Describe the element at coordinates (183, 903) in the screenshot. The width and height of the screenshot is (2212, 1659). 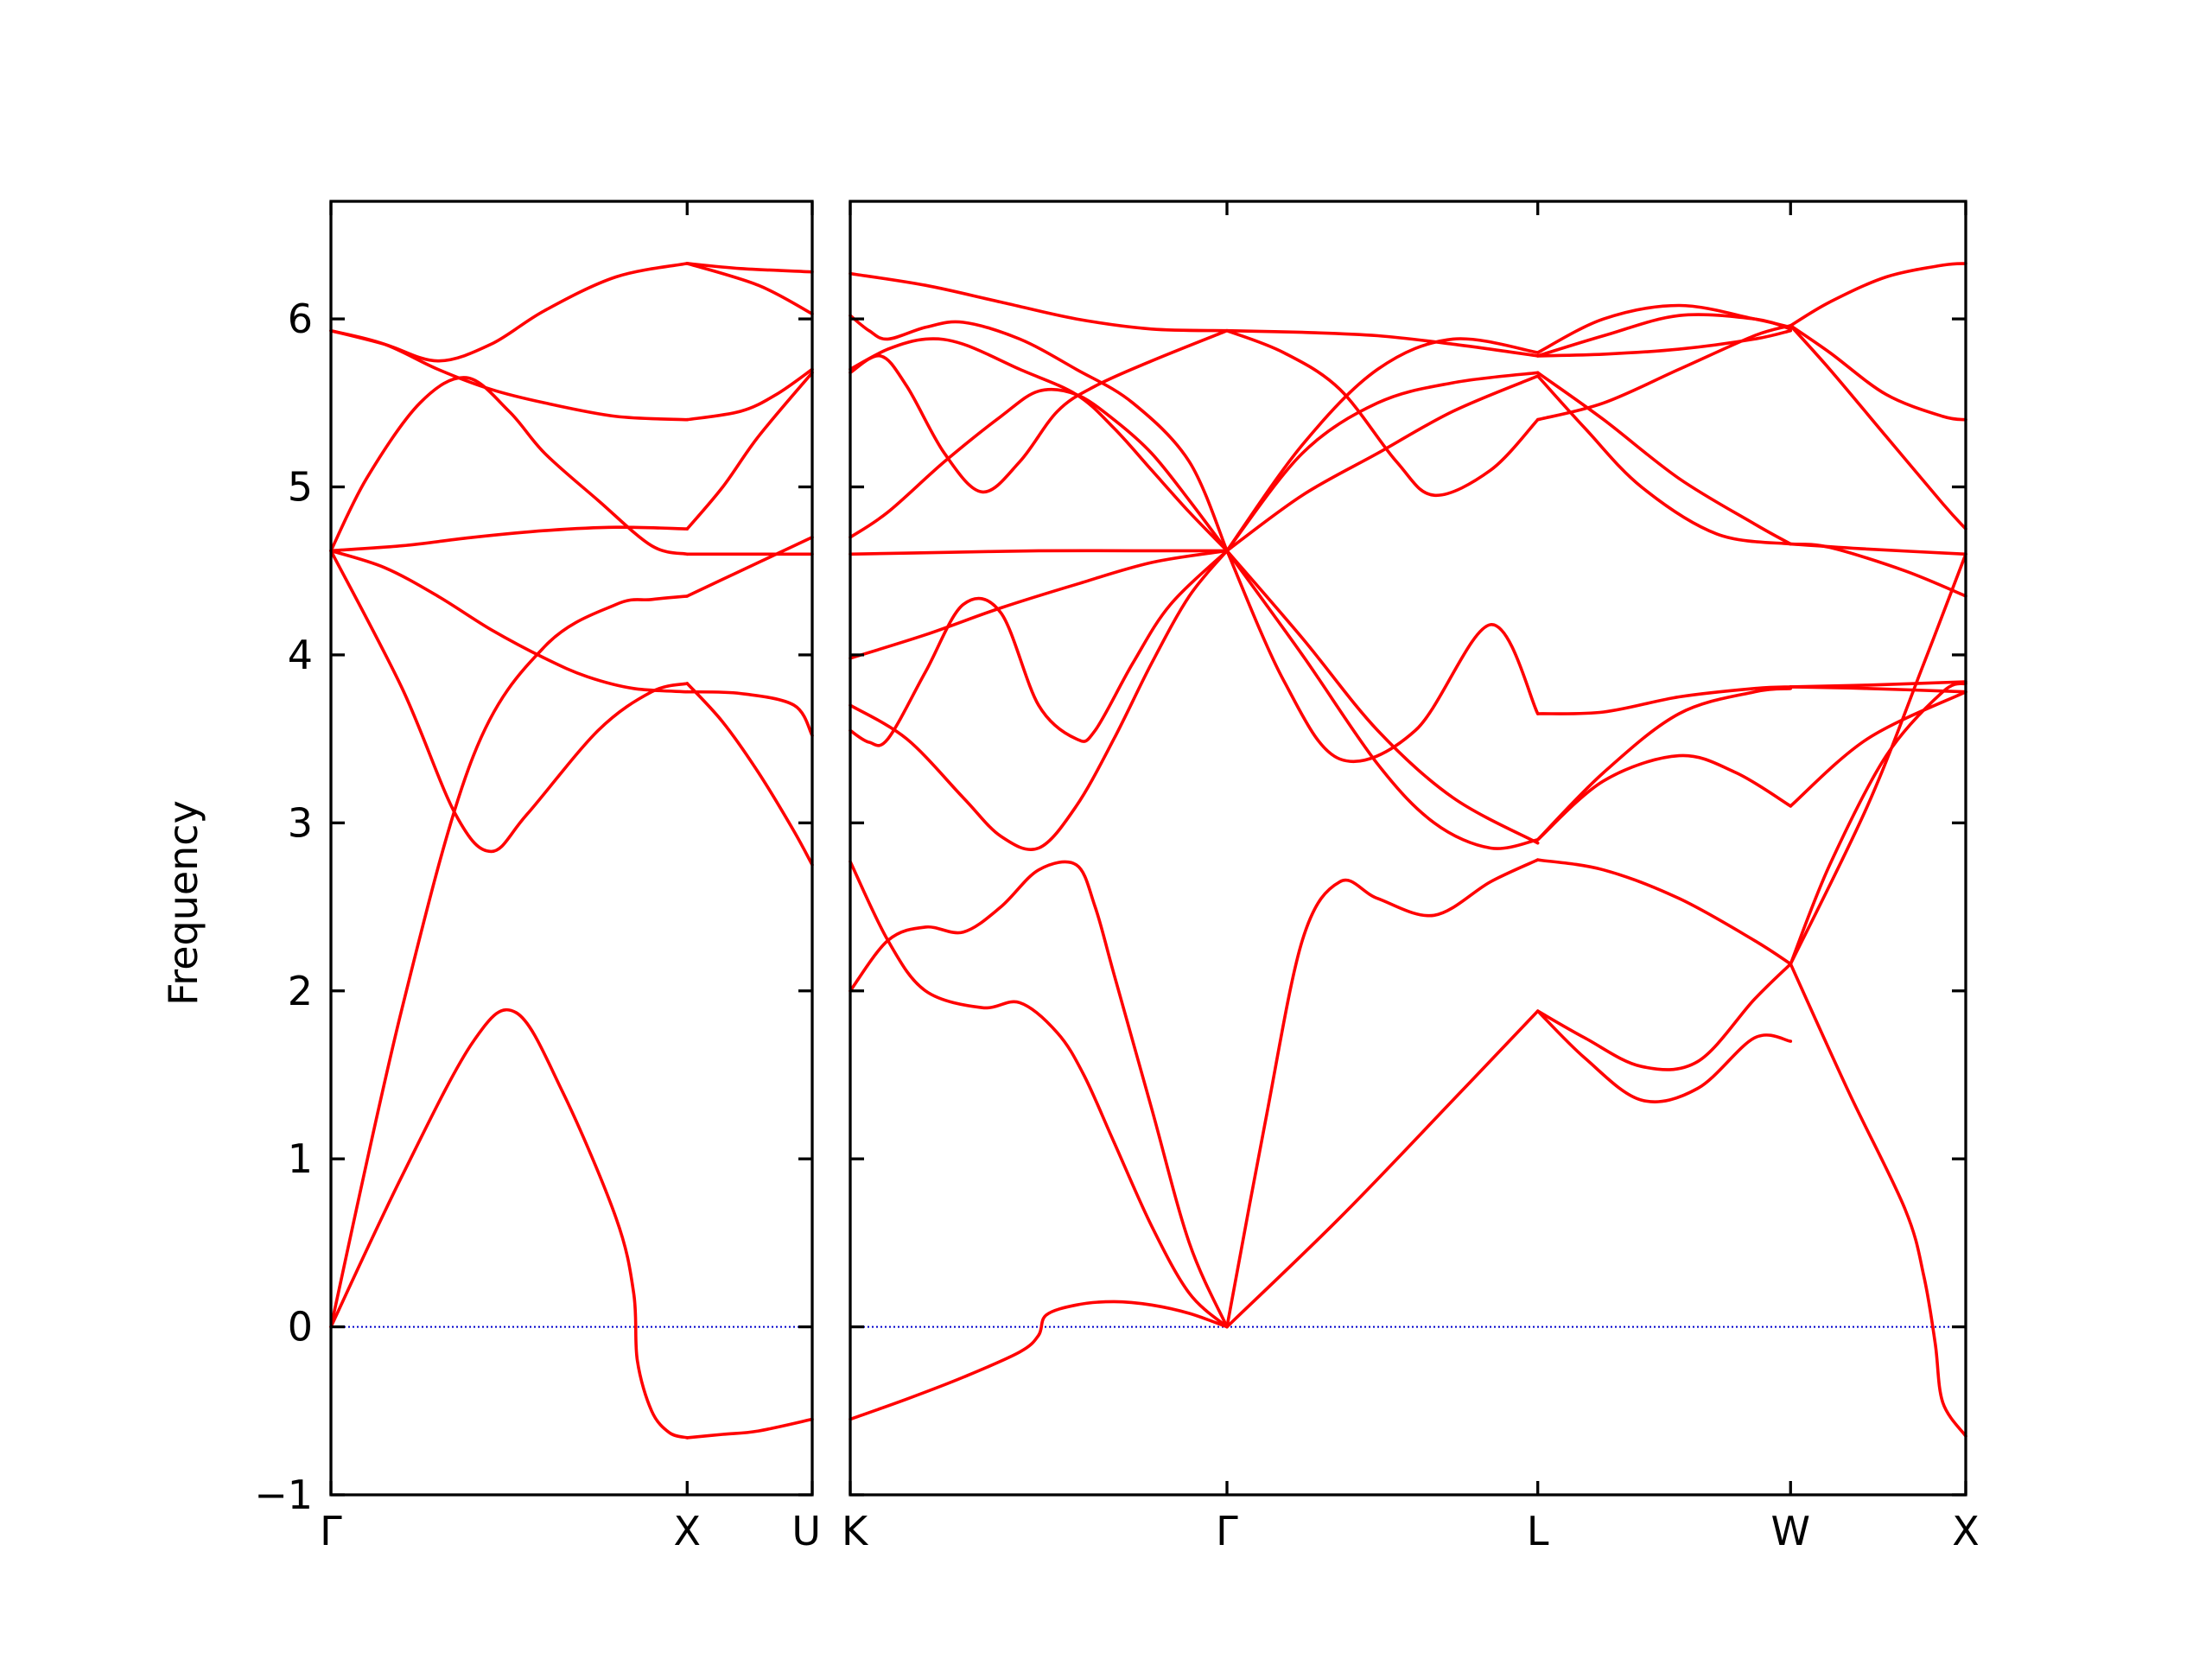
I see `y-axis-label: Frequency` at that location.